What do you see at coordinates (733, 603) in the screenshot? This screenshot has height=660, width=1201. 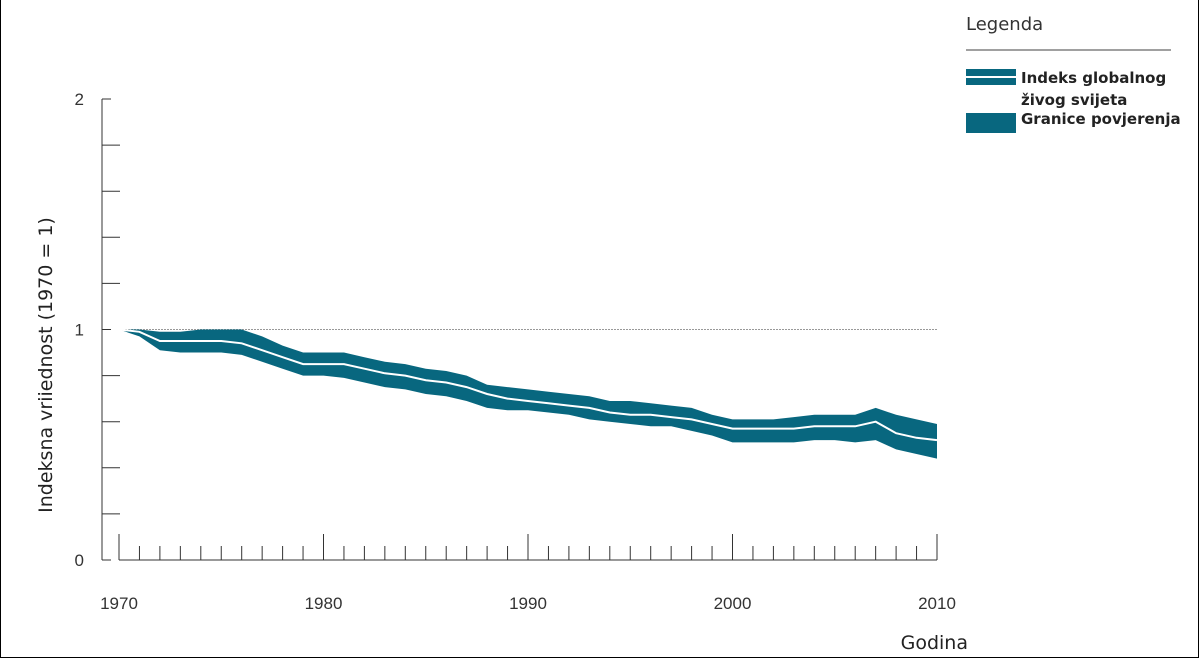 I see `x-tick-label: 2000` at bounding box center [733, 603].